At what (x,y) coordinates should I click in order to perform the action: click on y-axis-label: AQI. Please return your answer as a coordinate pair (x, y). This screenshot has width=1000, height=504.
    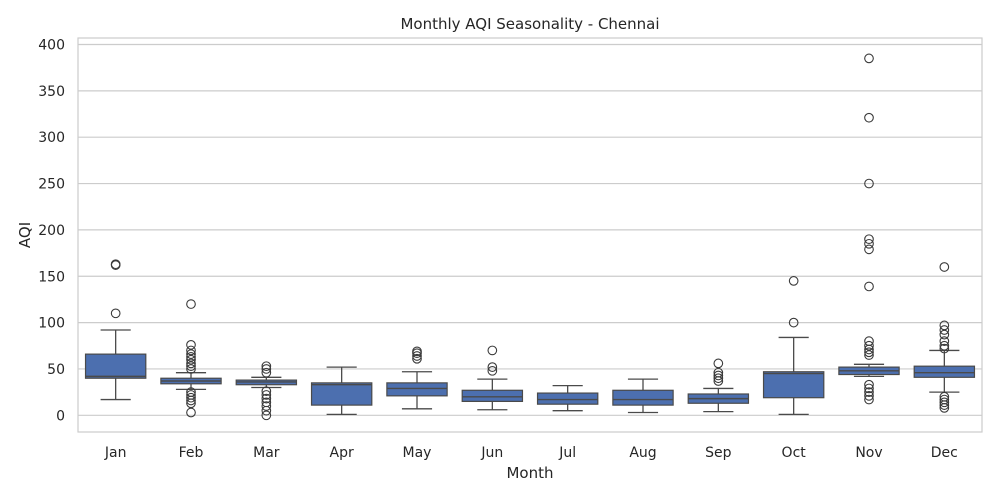
    Looking at the image, I should click on (25, 235).